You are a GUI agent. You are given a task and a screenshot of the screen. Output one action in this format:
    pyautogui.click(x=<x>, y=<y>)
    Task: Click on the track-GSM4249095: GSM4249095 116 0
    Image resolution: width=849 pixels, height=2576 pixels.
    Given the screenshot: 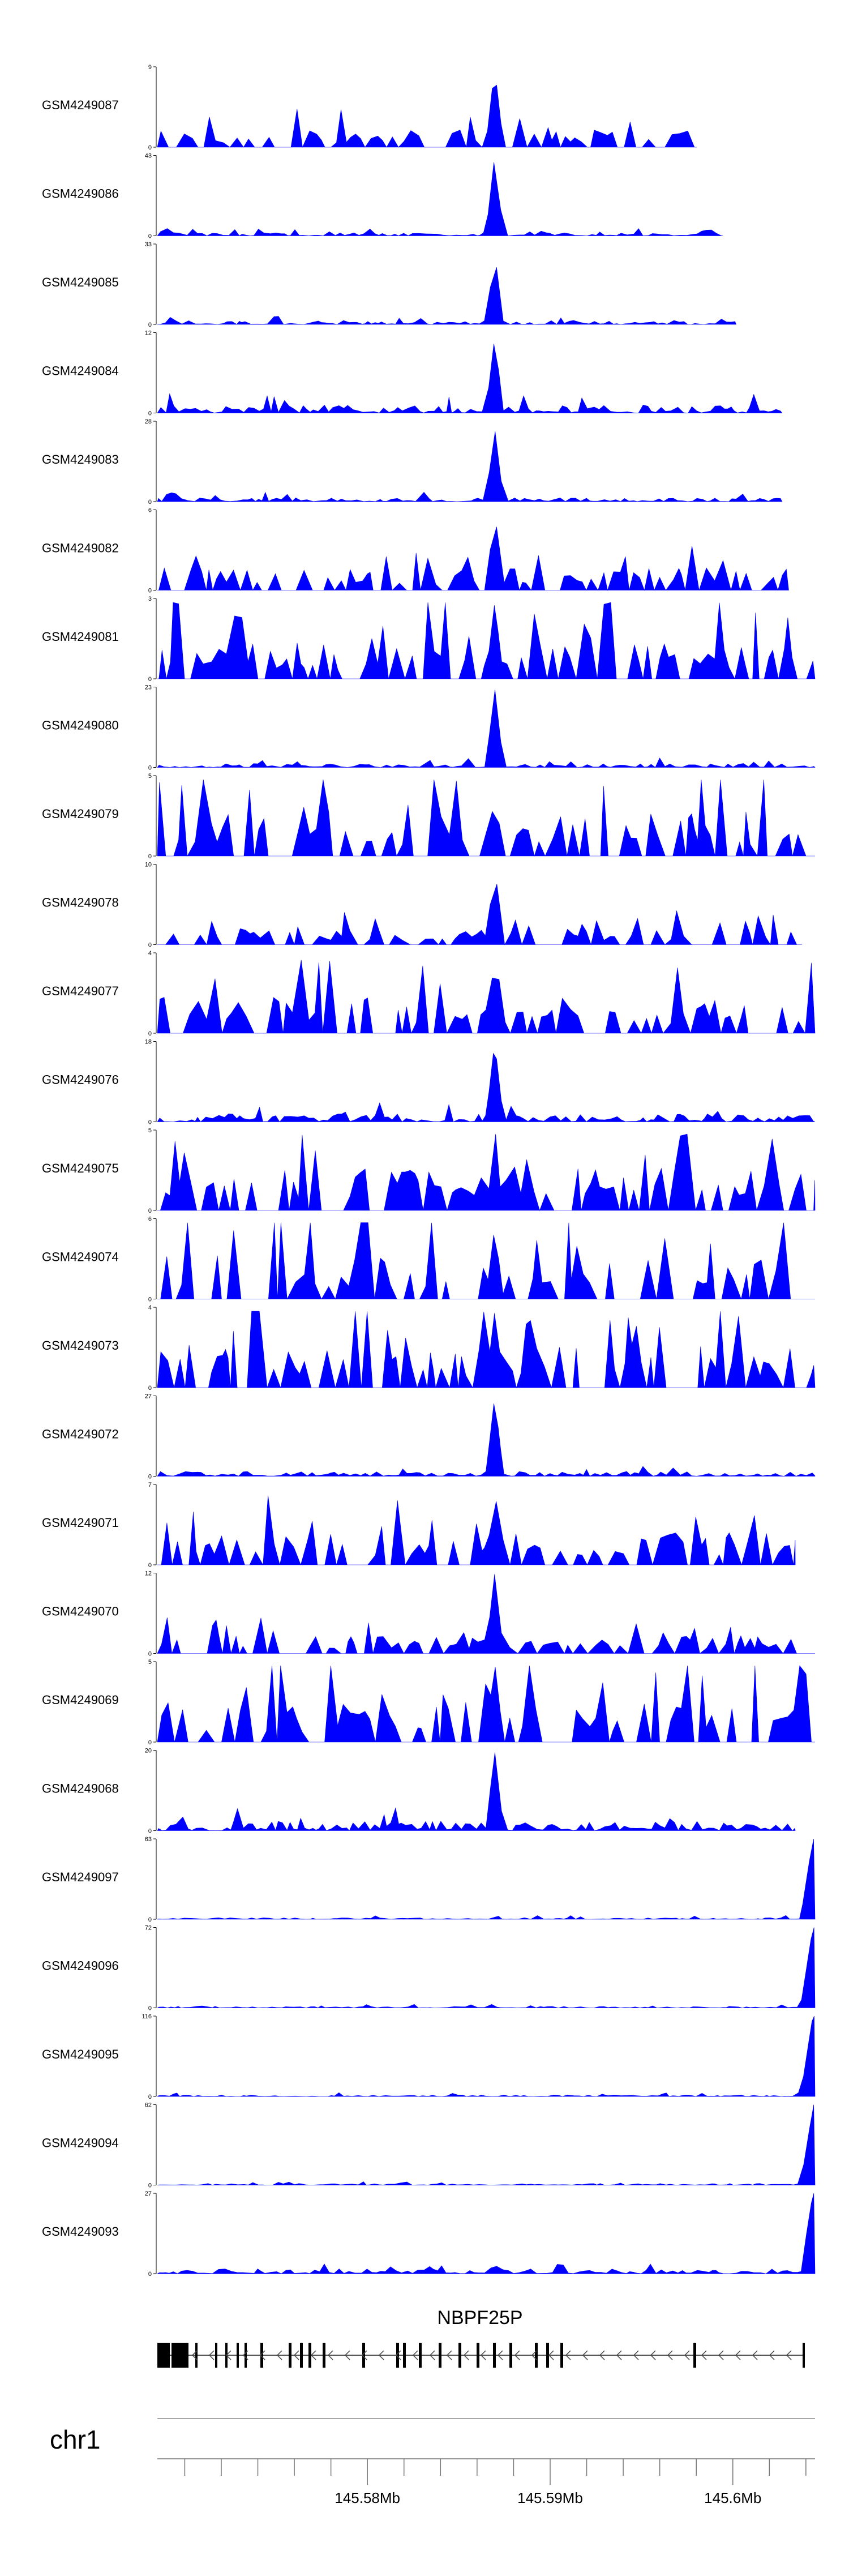 What is the action you would take?
    pyautogui.click(x=429, y=2056)
    